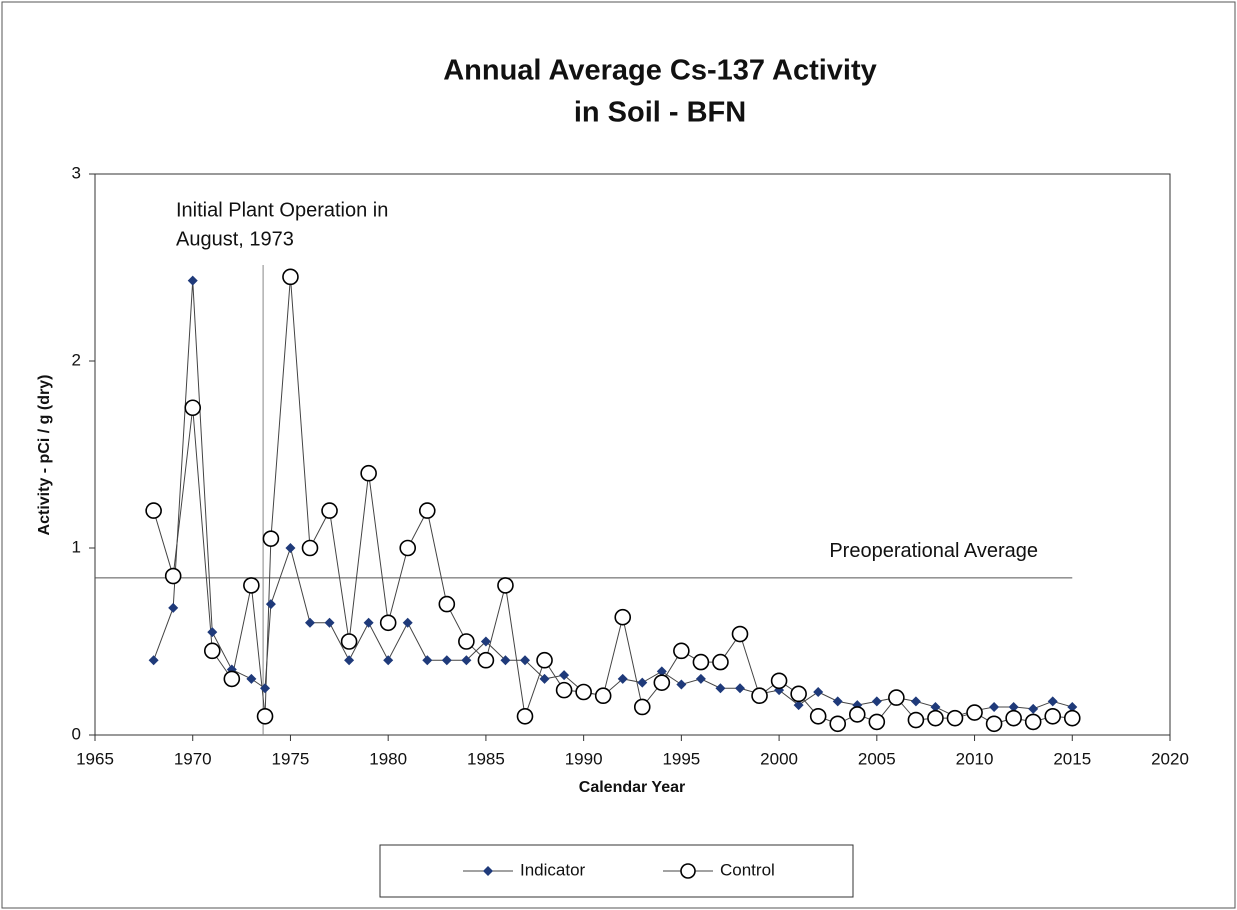 The height and width of the screenshot is (910, 1237). I want to click on x-tick-label: 2005, so click(877, 758).